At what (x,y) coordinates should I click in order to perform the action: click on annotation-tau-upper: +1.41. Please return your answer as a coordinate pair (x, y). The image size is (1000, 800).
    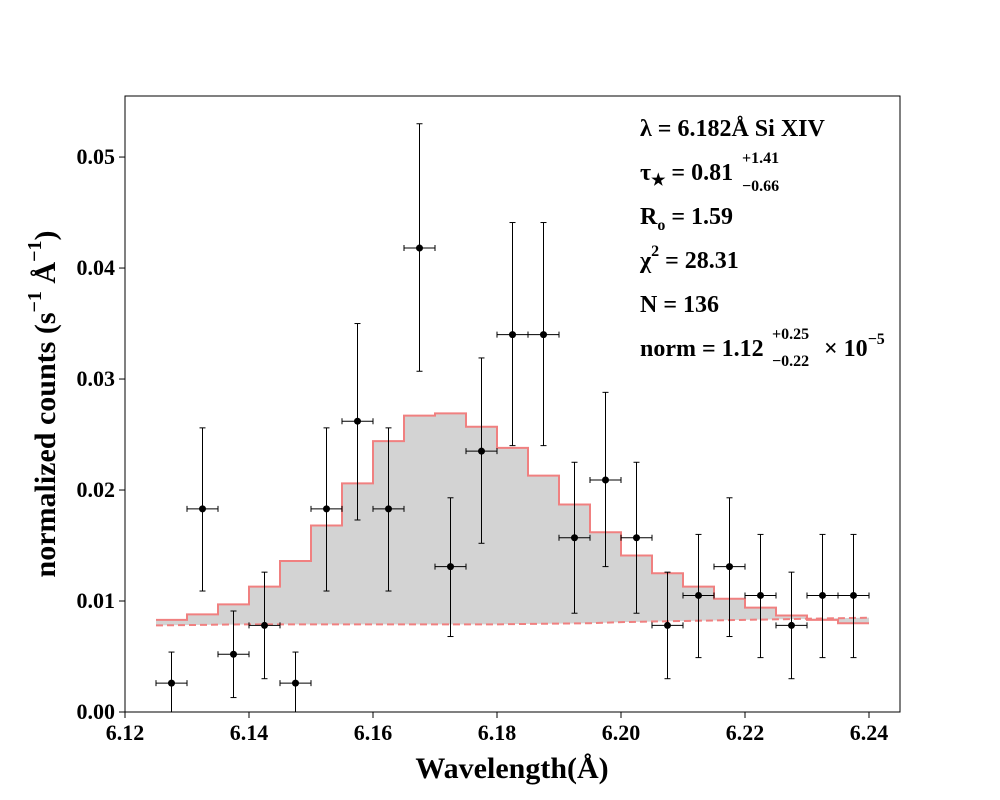
    Looking at the image, I should click on (760, 158).